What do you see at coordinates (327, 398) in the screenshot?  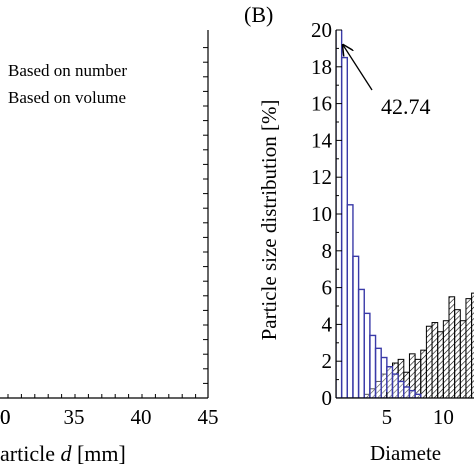 I see `y-tick-label: 0` at bounding box center [327, 398].